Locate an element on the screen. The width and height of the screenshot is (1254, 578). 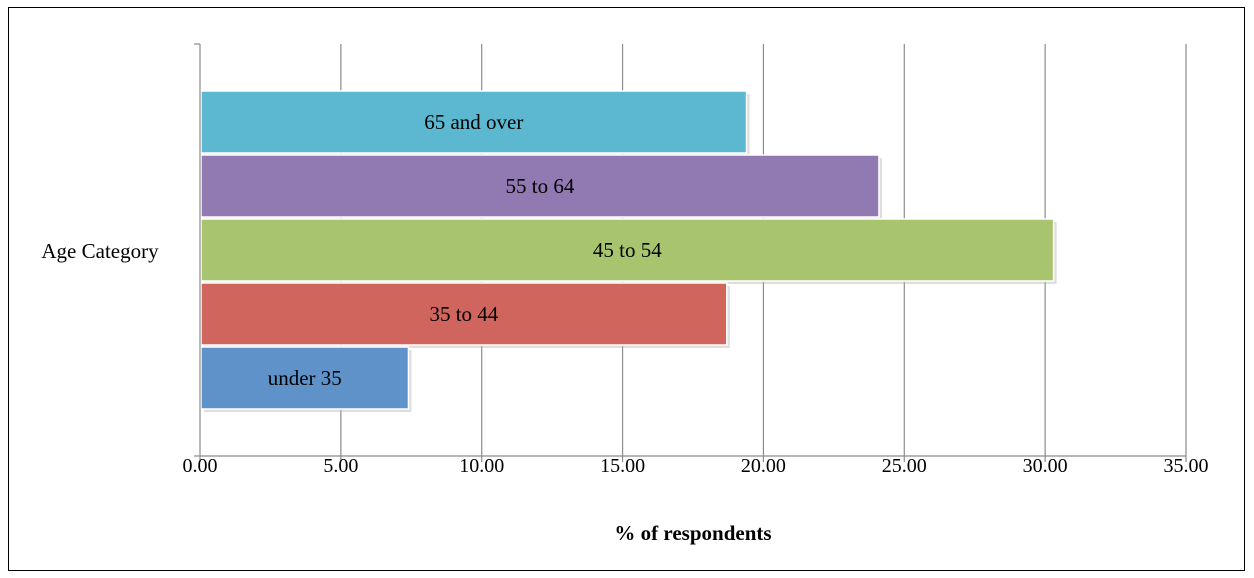
category-label: Age Category is located at coordinates (100, 251).